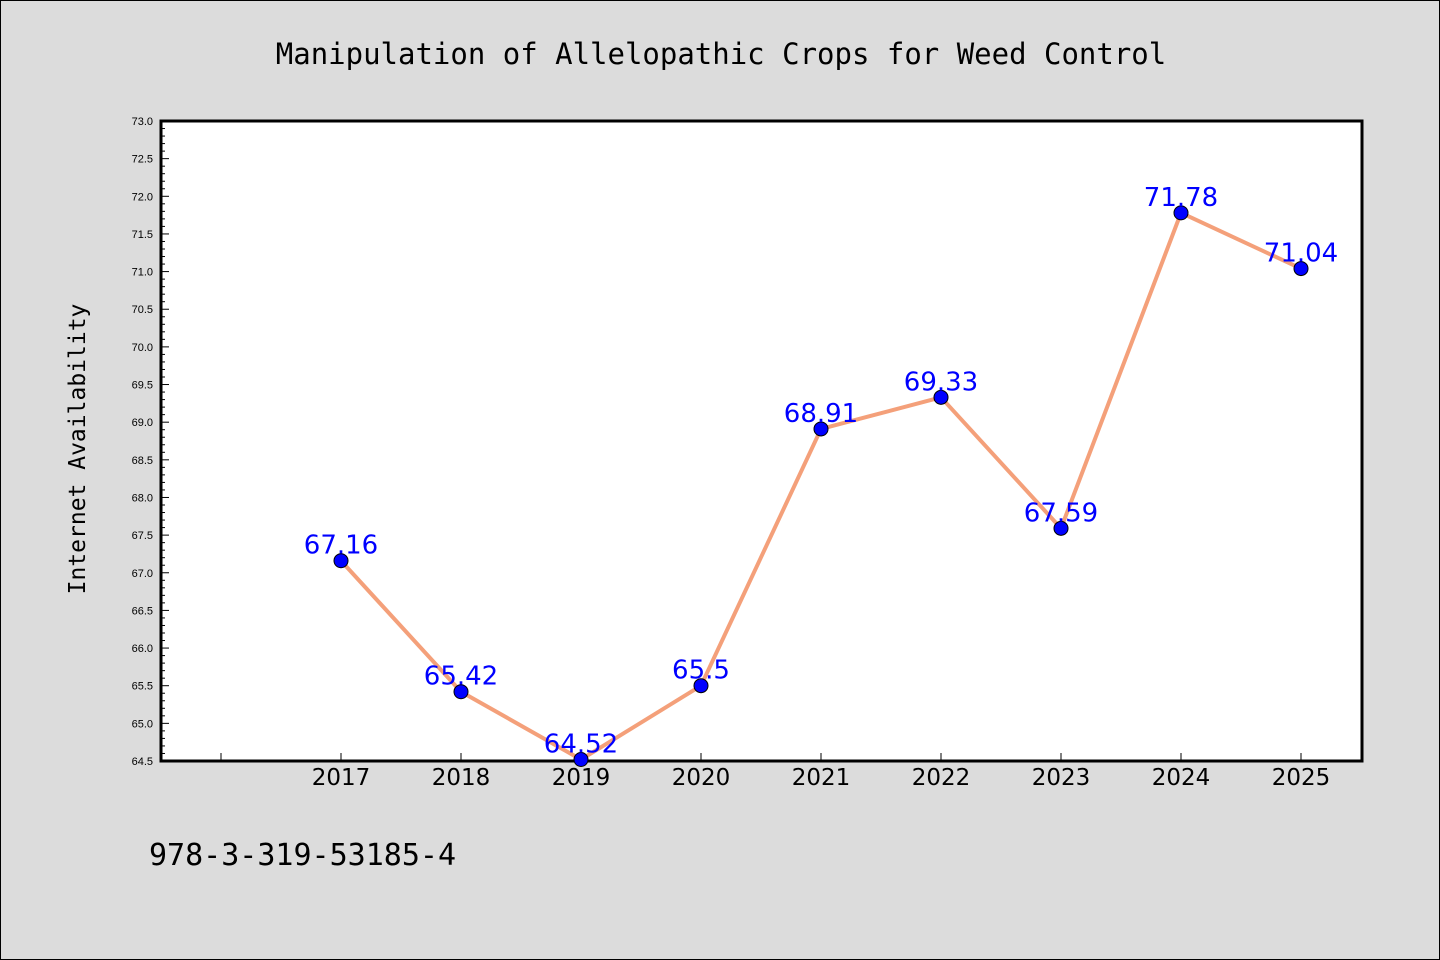  Describe the element at coordinates (581, 744) in the screenshot. I see `data-point-label: 64.52` at that location.